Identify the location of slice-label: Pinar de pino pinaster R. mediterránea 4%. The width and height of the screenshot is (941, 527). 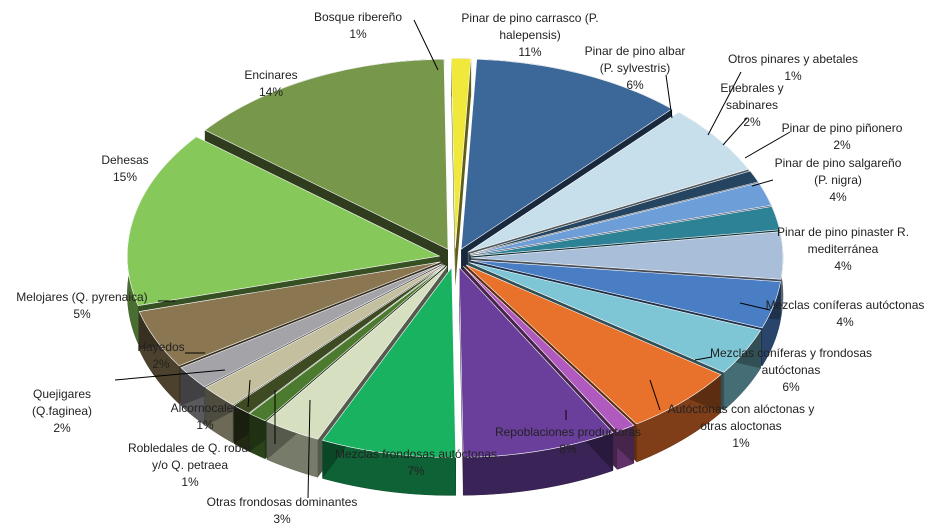
(843, 249).